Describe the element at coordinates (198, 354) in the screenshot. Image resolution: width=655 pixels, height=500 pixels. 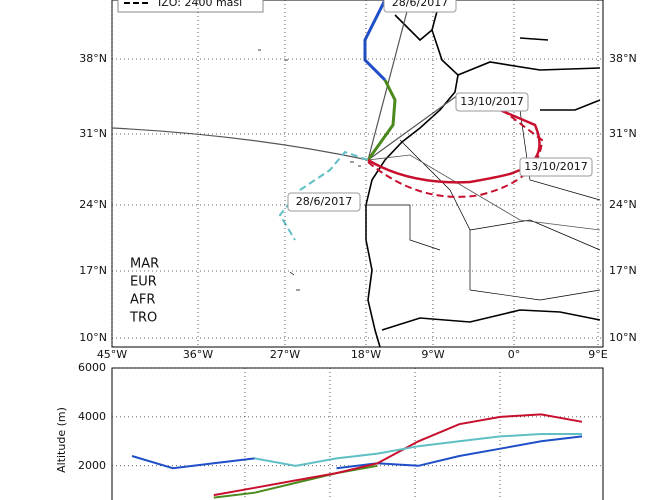
I see `lon-tick-label: 36°W` at that location.